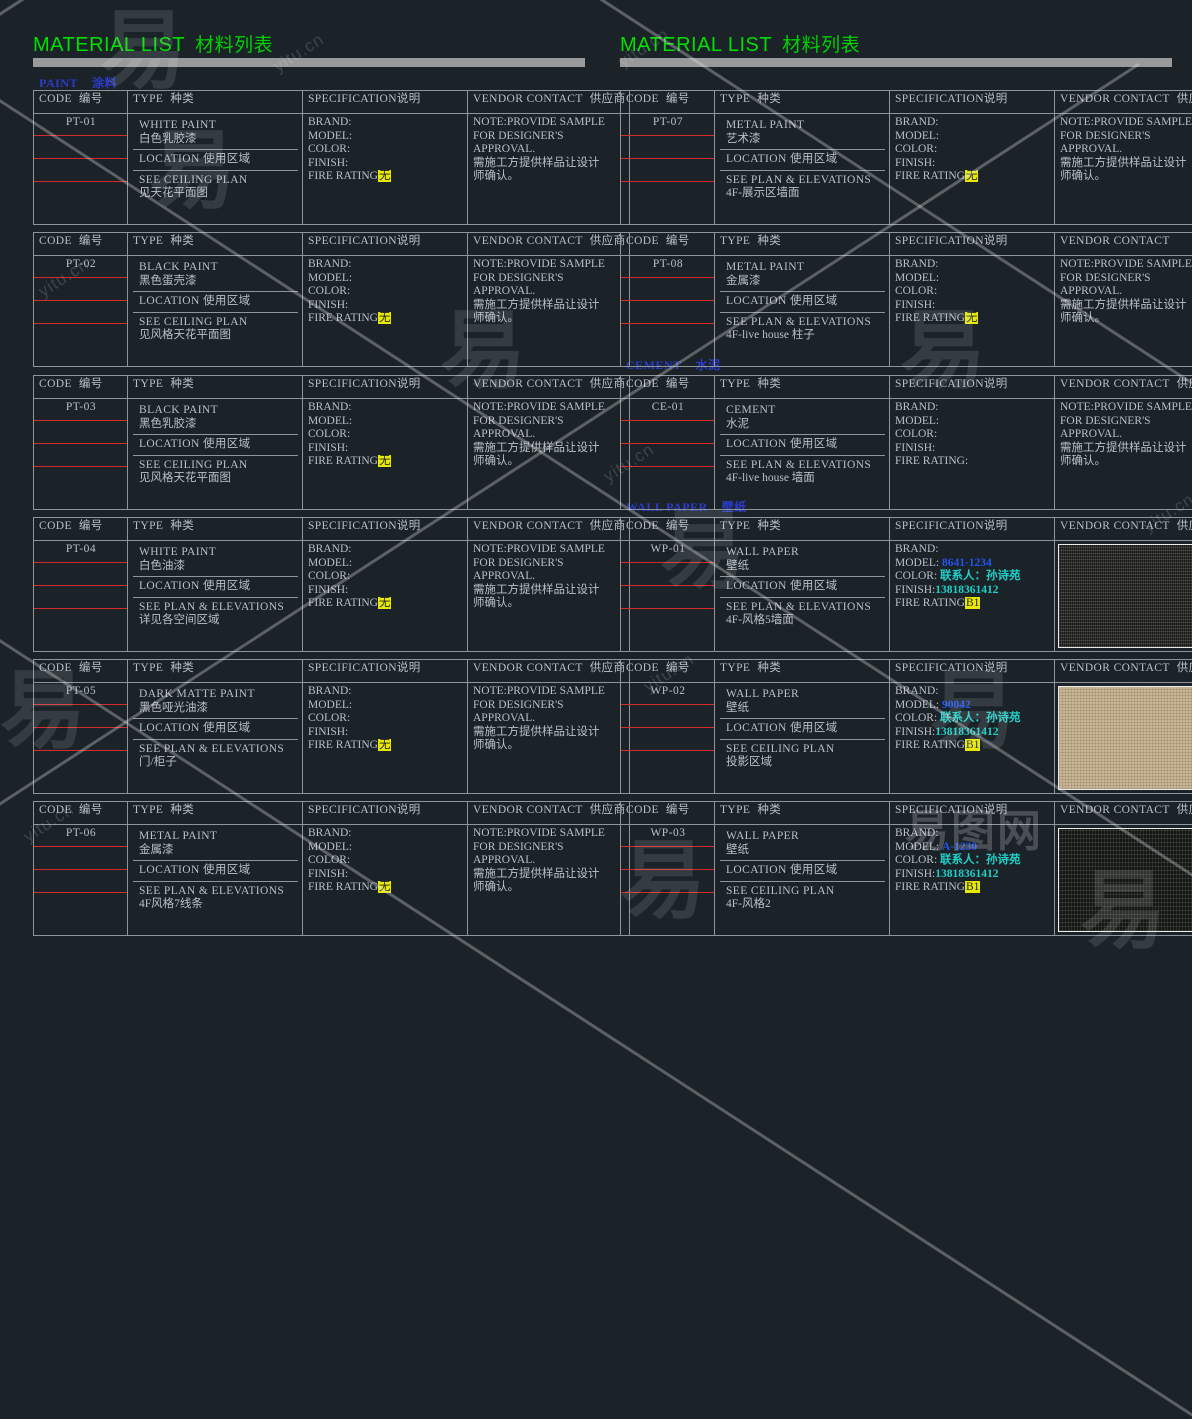  What do you see at coordinates (216, 567) in the screenshot?
I see `type-cn: 白色油漆` at bounding box center [216, 567].